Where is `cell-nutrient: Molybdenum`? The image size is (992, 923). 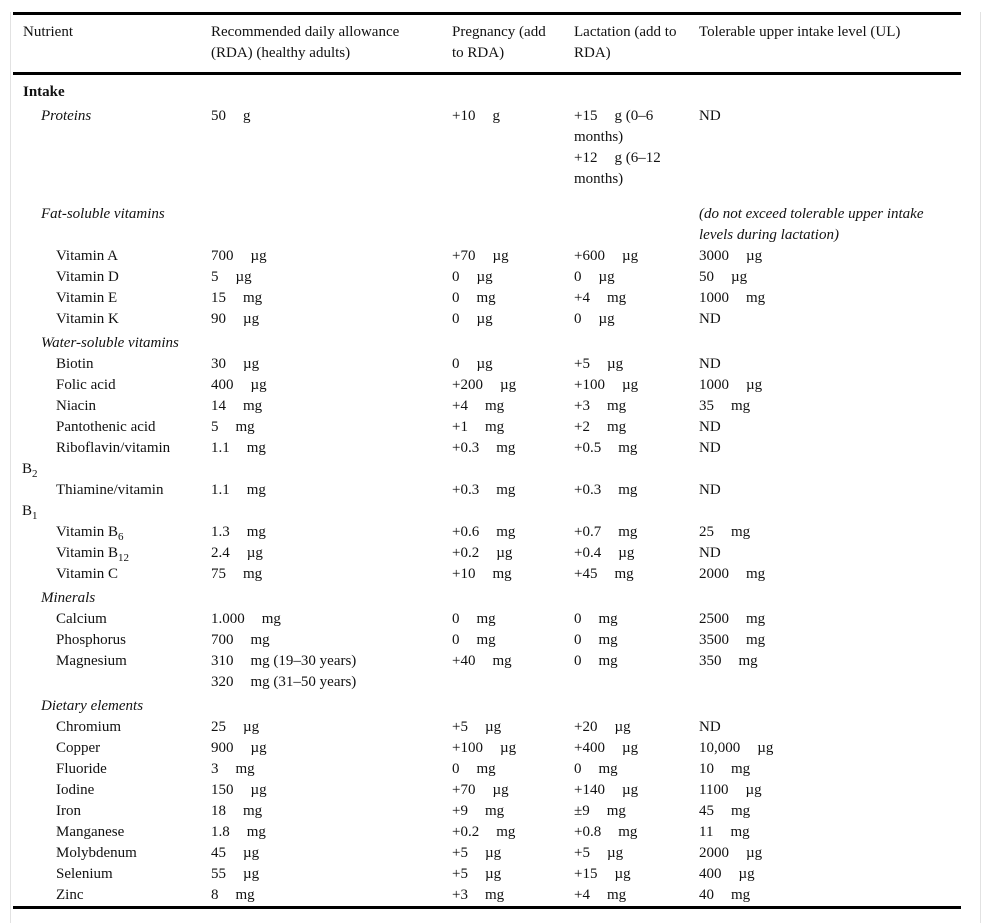 cell-nutrient: Molybdenum is located at coordinates (112, 853).